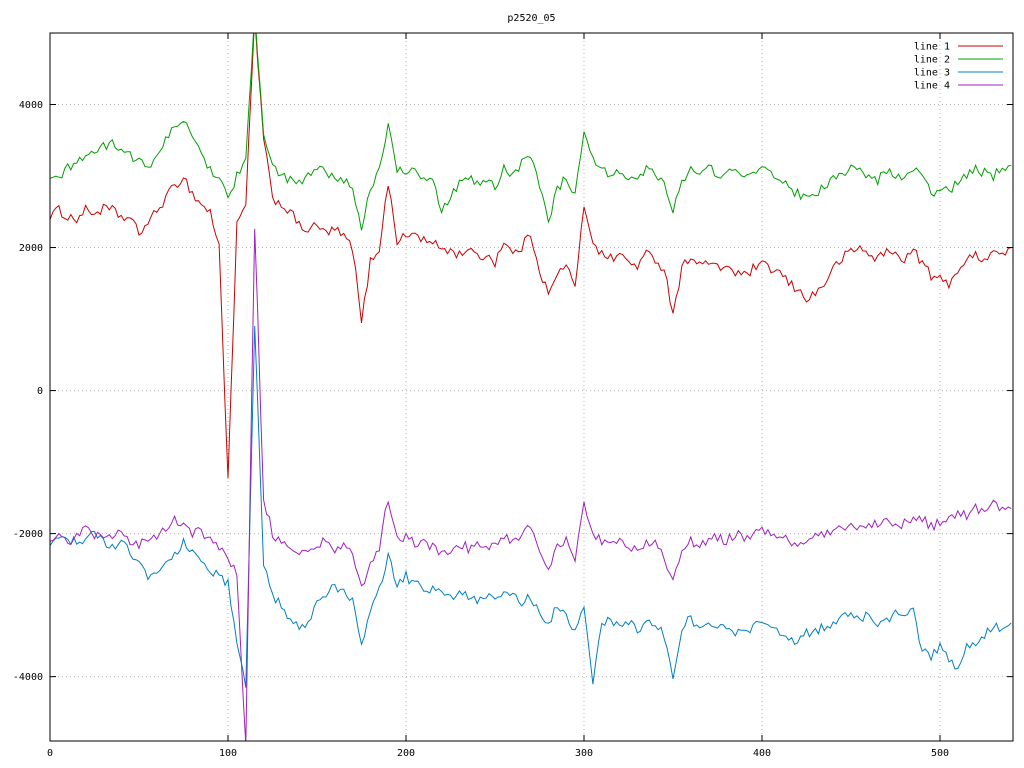 This screenshot has width=1024, height=768. What do you see at coordinates (531, 18) in the screenshot?
I see `chart-title: p2520_05` at bounding box center [531, 18].